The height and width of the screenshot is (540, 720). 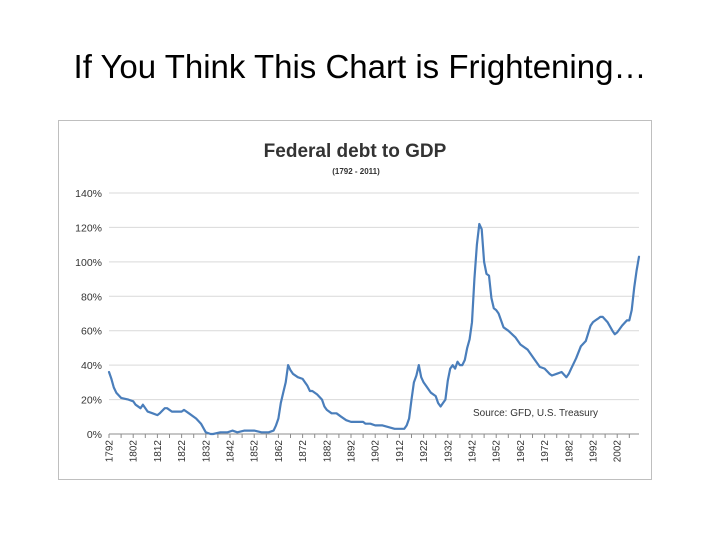 I want to click on chart-title: Federal debt to GDP, so click(x=355, y=151).